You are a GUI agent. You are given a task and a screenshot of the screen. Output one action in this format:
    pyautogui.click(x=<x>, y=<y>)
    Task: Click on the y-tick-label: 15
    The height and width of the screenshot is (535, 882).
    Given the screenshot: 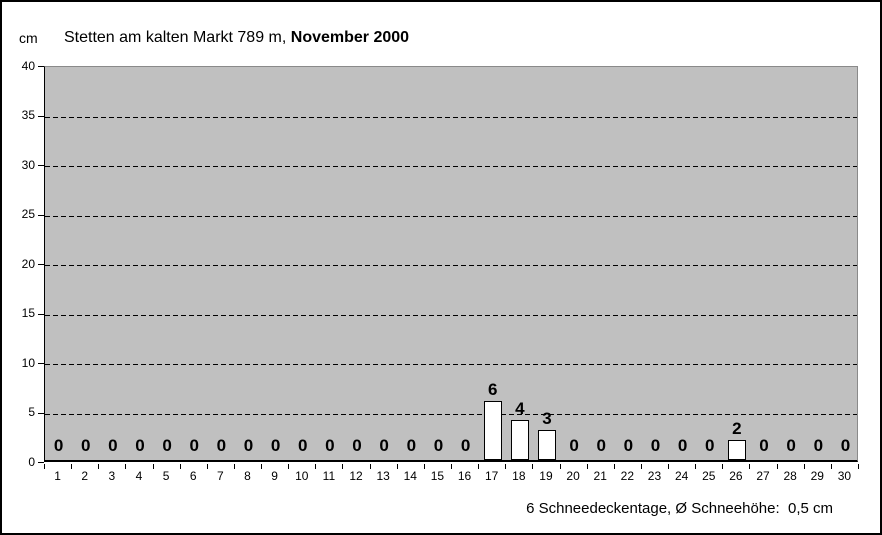 What is the action you would take?
    pyautogui.click(x=28, y=313)
    